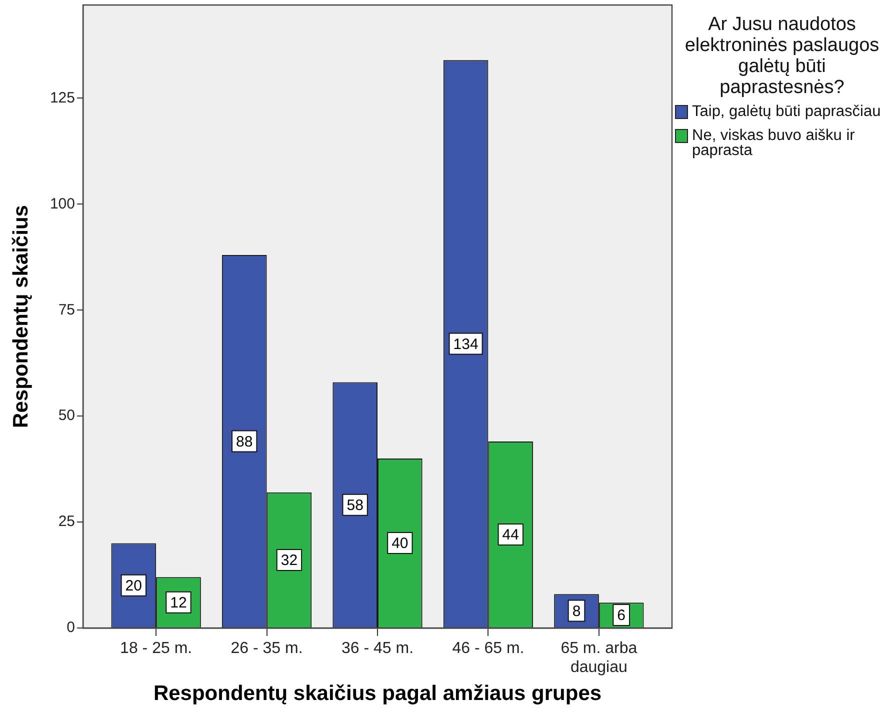 This screenshot has width=890, height=710. I want to click on data-label: 6, so click(621, 615).